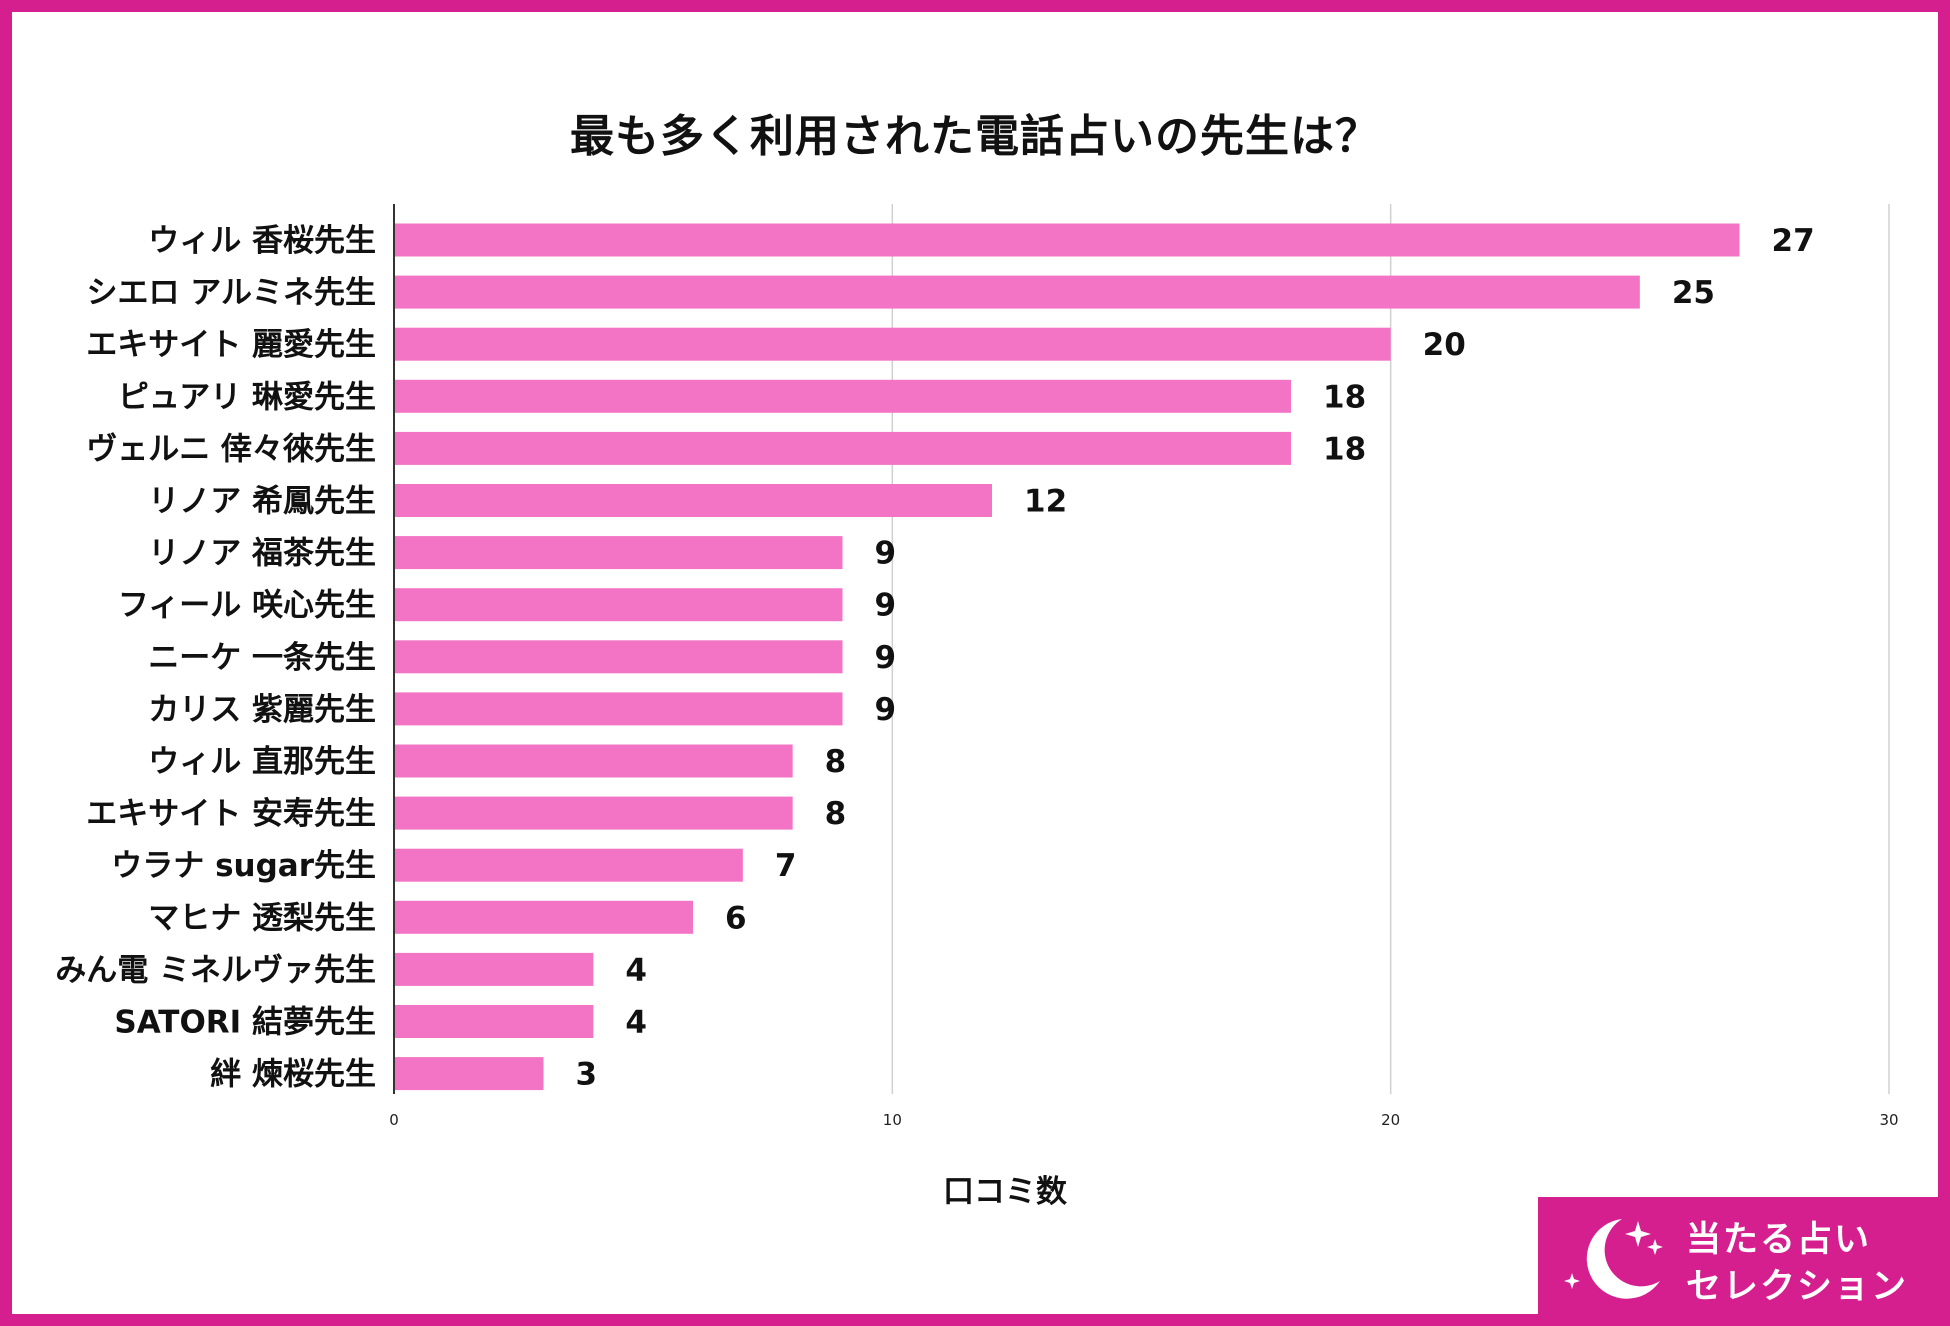  What do you see at coordinates (262, 658) in the screenshot?
I see `category-label: ニーケ 一条先生` at bounding box center [262, 658].